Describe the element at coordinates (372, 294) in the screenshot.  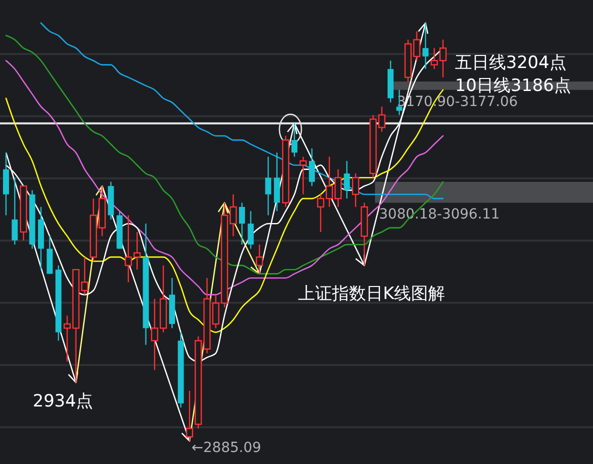
I see `text: 上证指数日K线图解` at that location.